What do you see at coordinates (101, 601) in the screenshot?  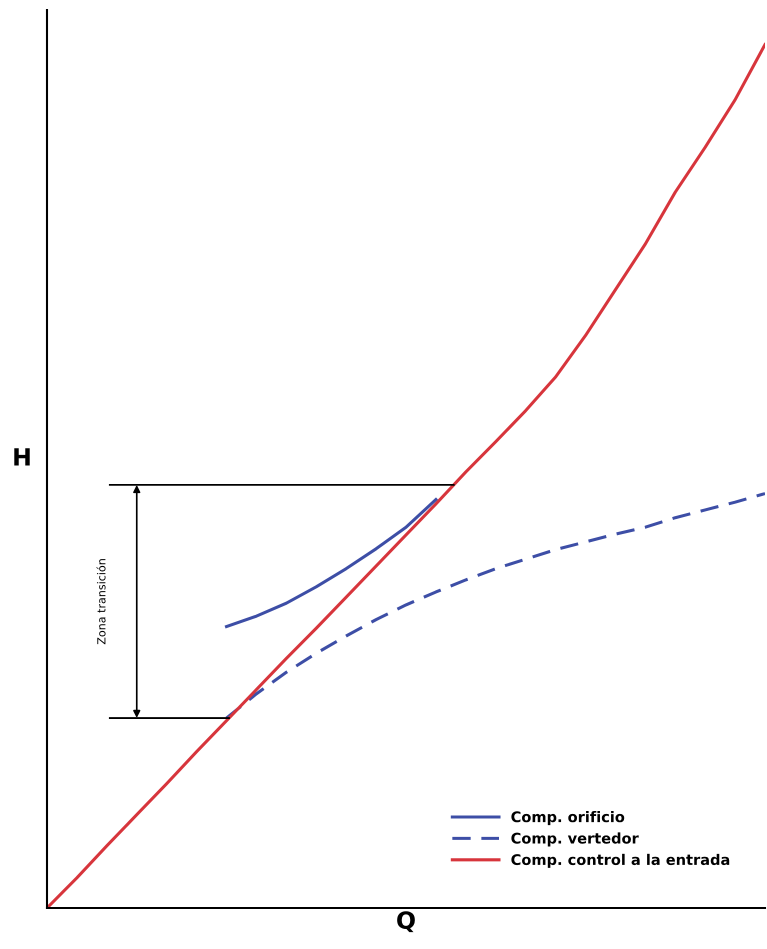 I see `annotation: Zona transición` at bounding box center [101, 601].